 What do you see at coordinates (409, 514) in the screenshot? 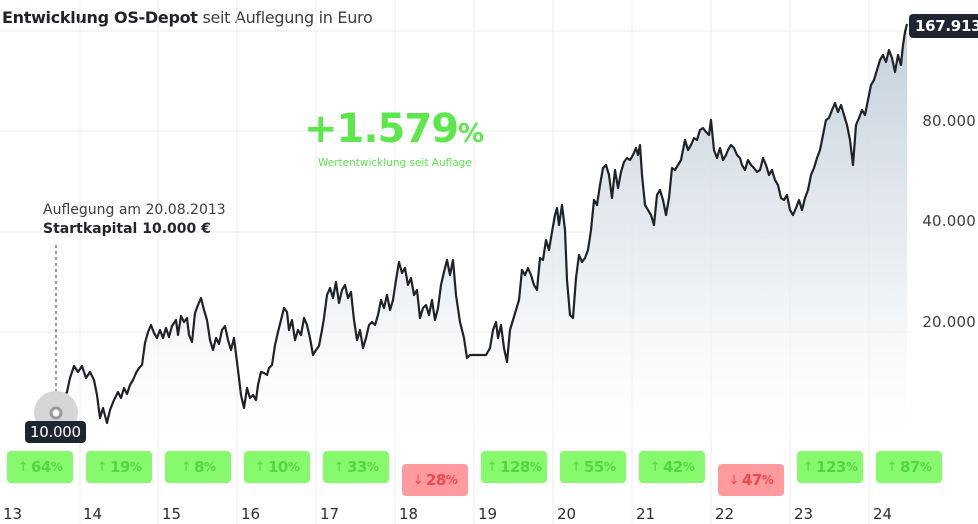
I see `x-axis-label-18: 18` at bounding box center [409, 514].